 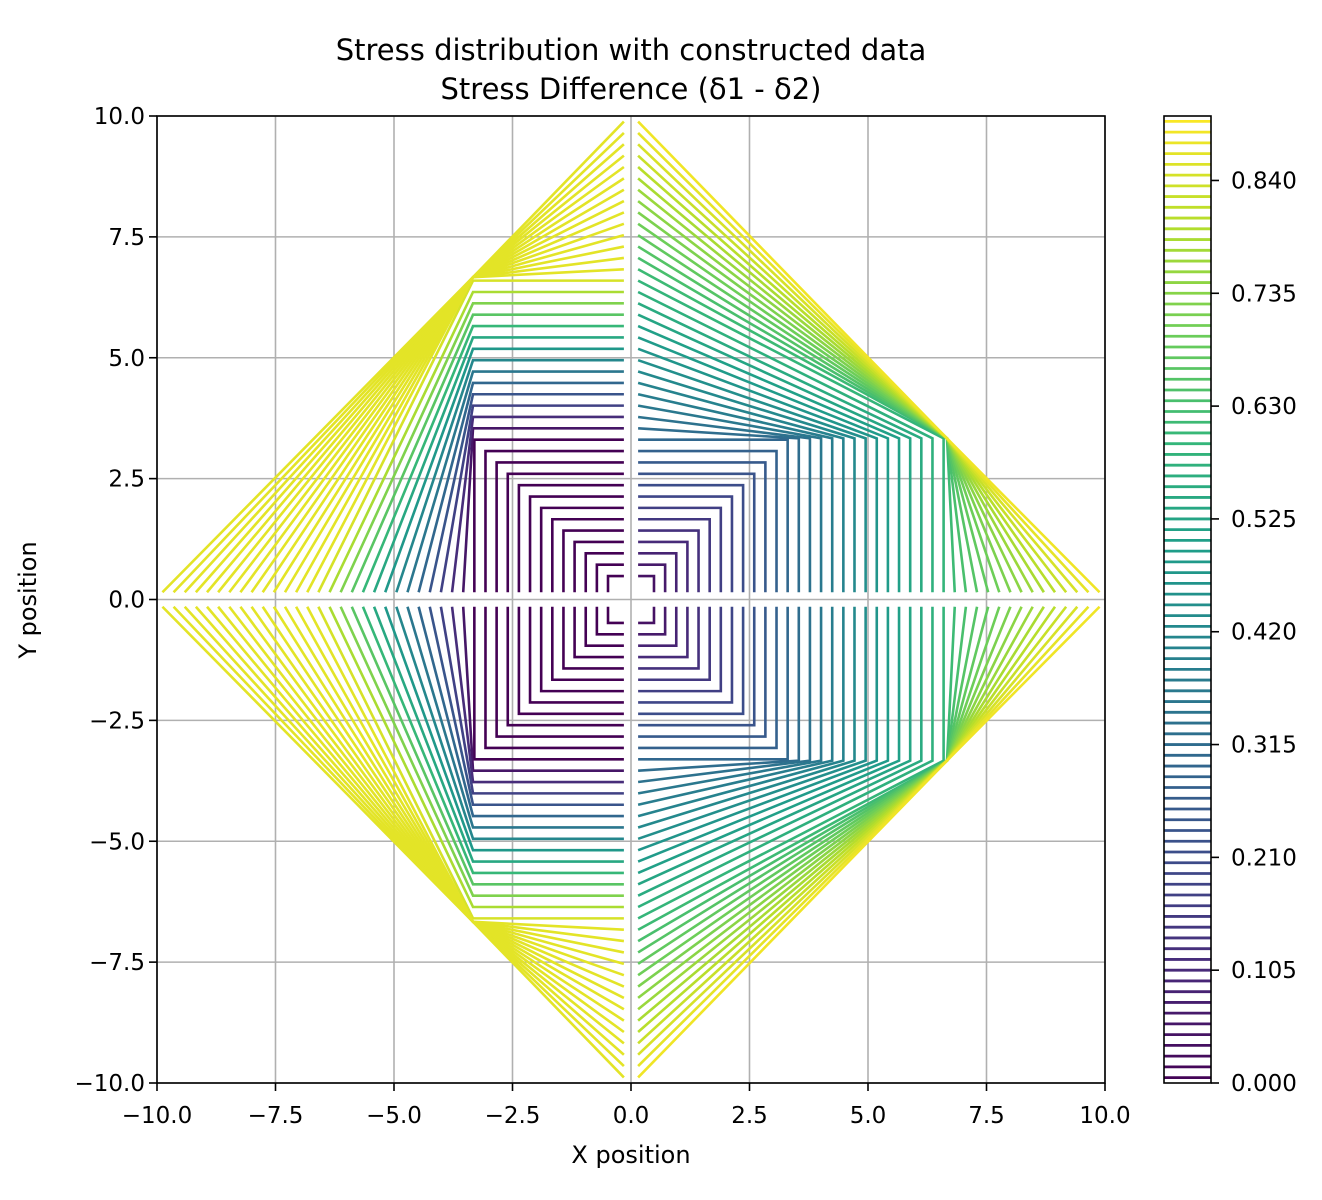 I want to click on colorbar-tick-label: 0.315, so click(x=1264, y=746).